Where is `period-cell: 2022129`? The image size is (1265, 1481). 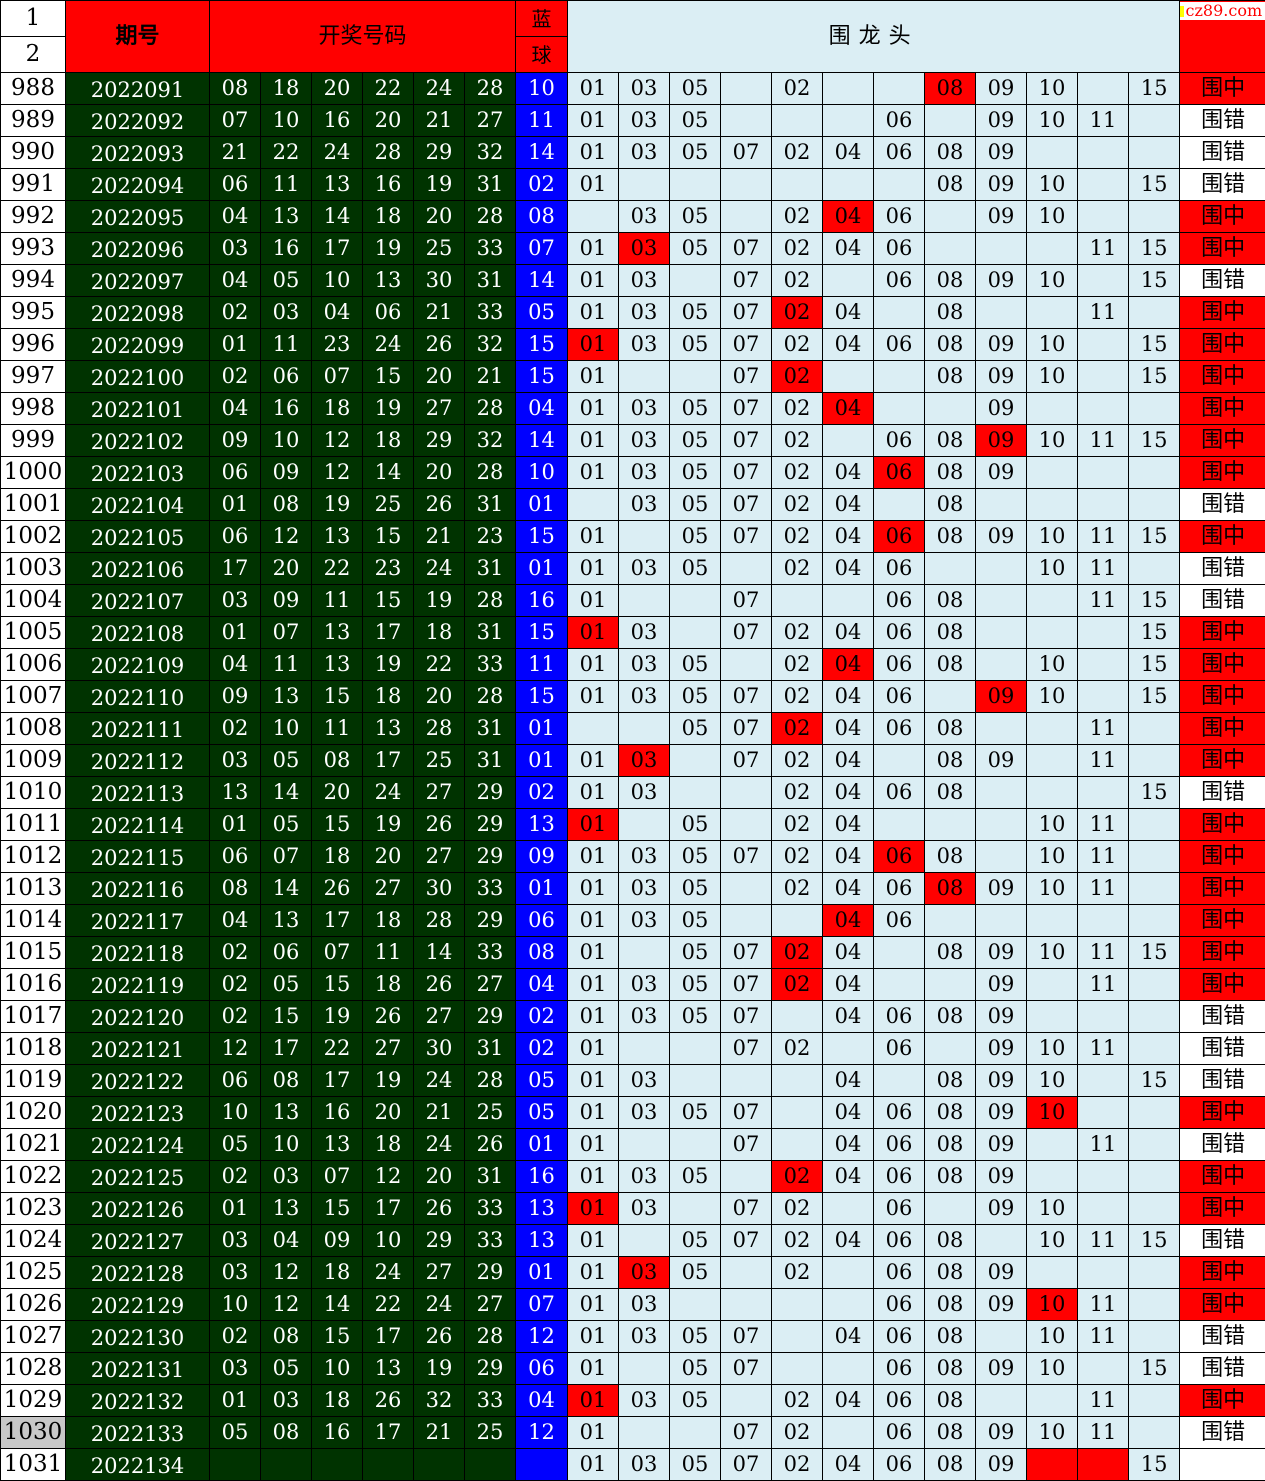
period-cell: 2022129 is located at coordinates (137, 1304).